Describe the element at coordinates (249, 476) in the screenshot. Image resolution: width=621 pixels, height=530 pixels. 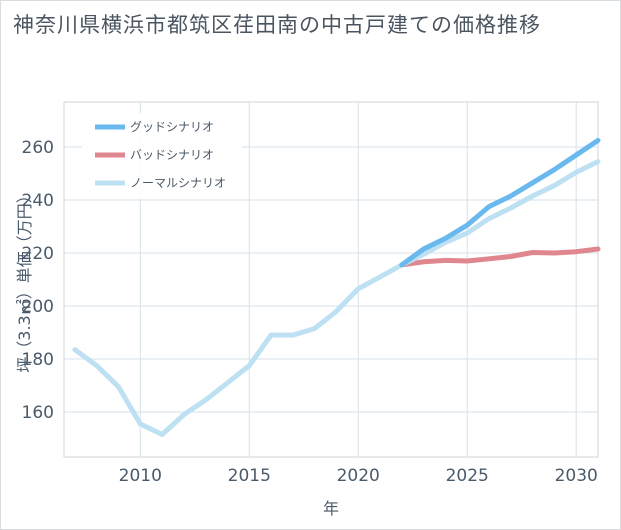
I see `x-tick-2015: 2015` at that location.